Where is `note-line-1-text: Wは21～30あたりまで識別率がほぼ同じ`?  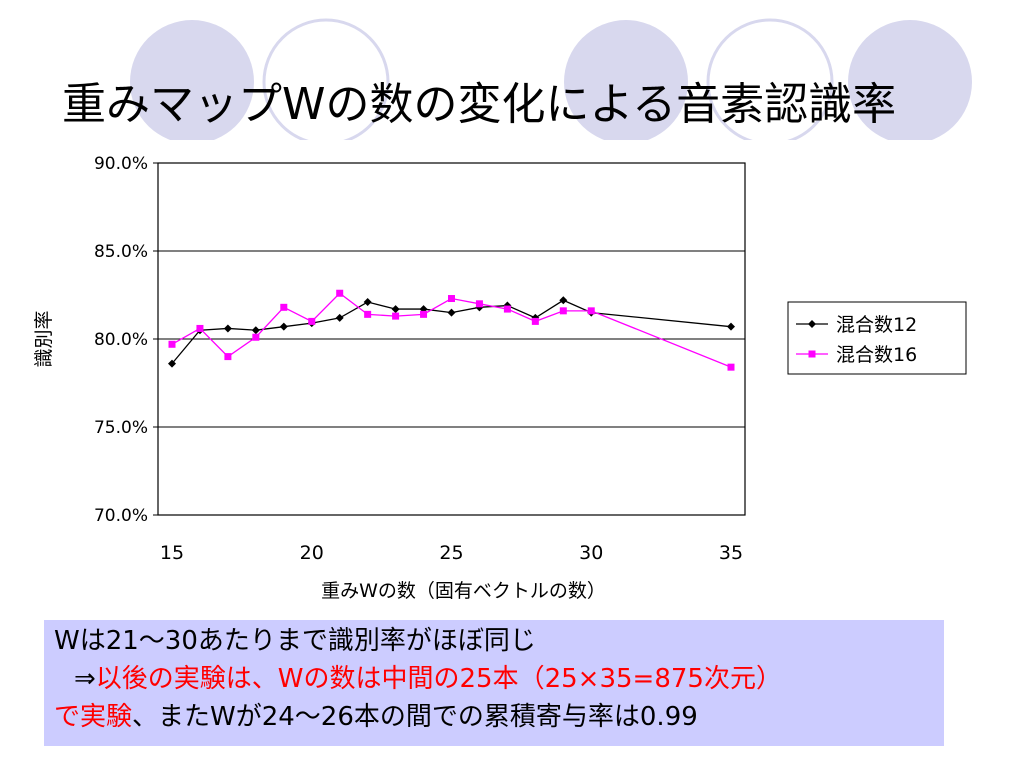
note-line-1-text: Wは21～30あたりまで識別率がほぼ同じ is located at coordinates (295, 641).